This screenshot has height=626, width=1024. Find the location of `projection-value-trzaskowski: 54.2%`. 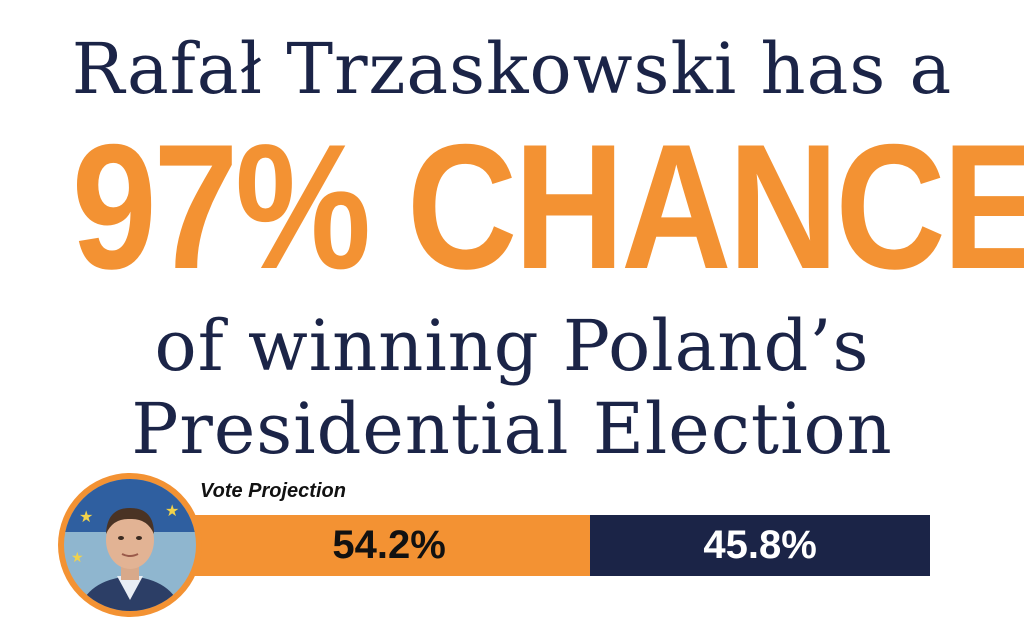

projection-value-trzaskowski: 54.2% is located at coordinates (389, 545).